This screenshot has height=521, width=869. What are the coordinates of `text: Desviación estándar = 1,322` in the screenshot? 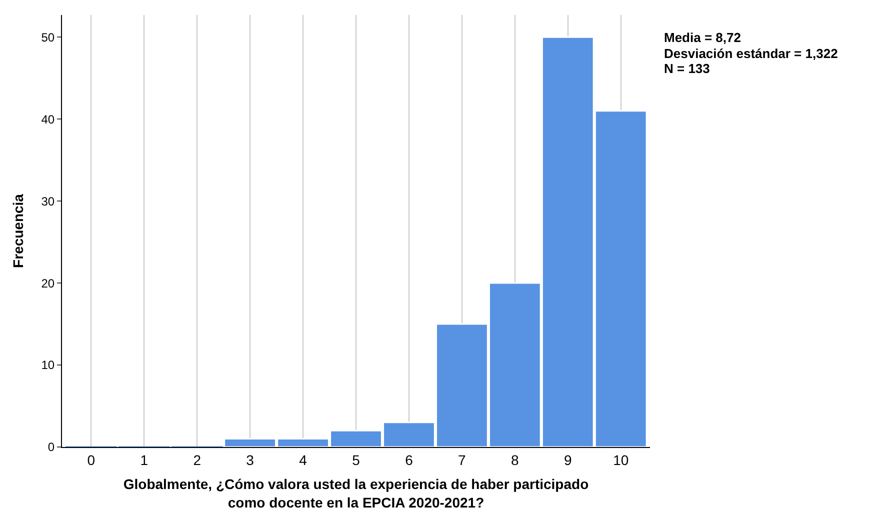 It's located at (751, 53).